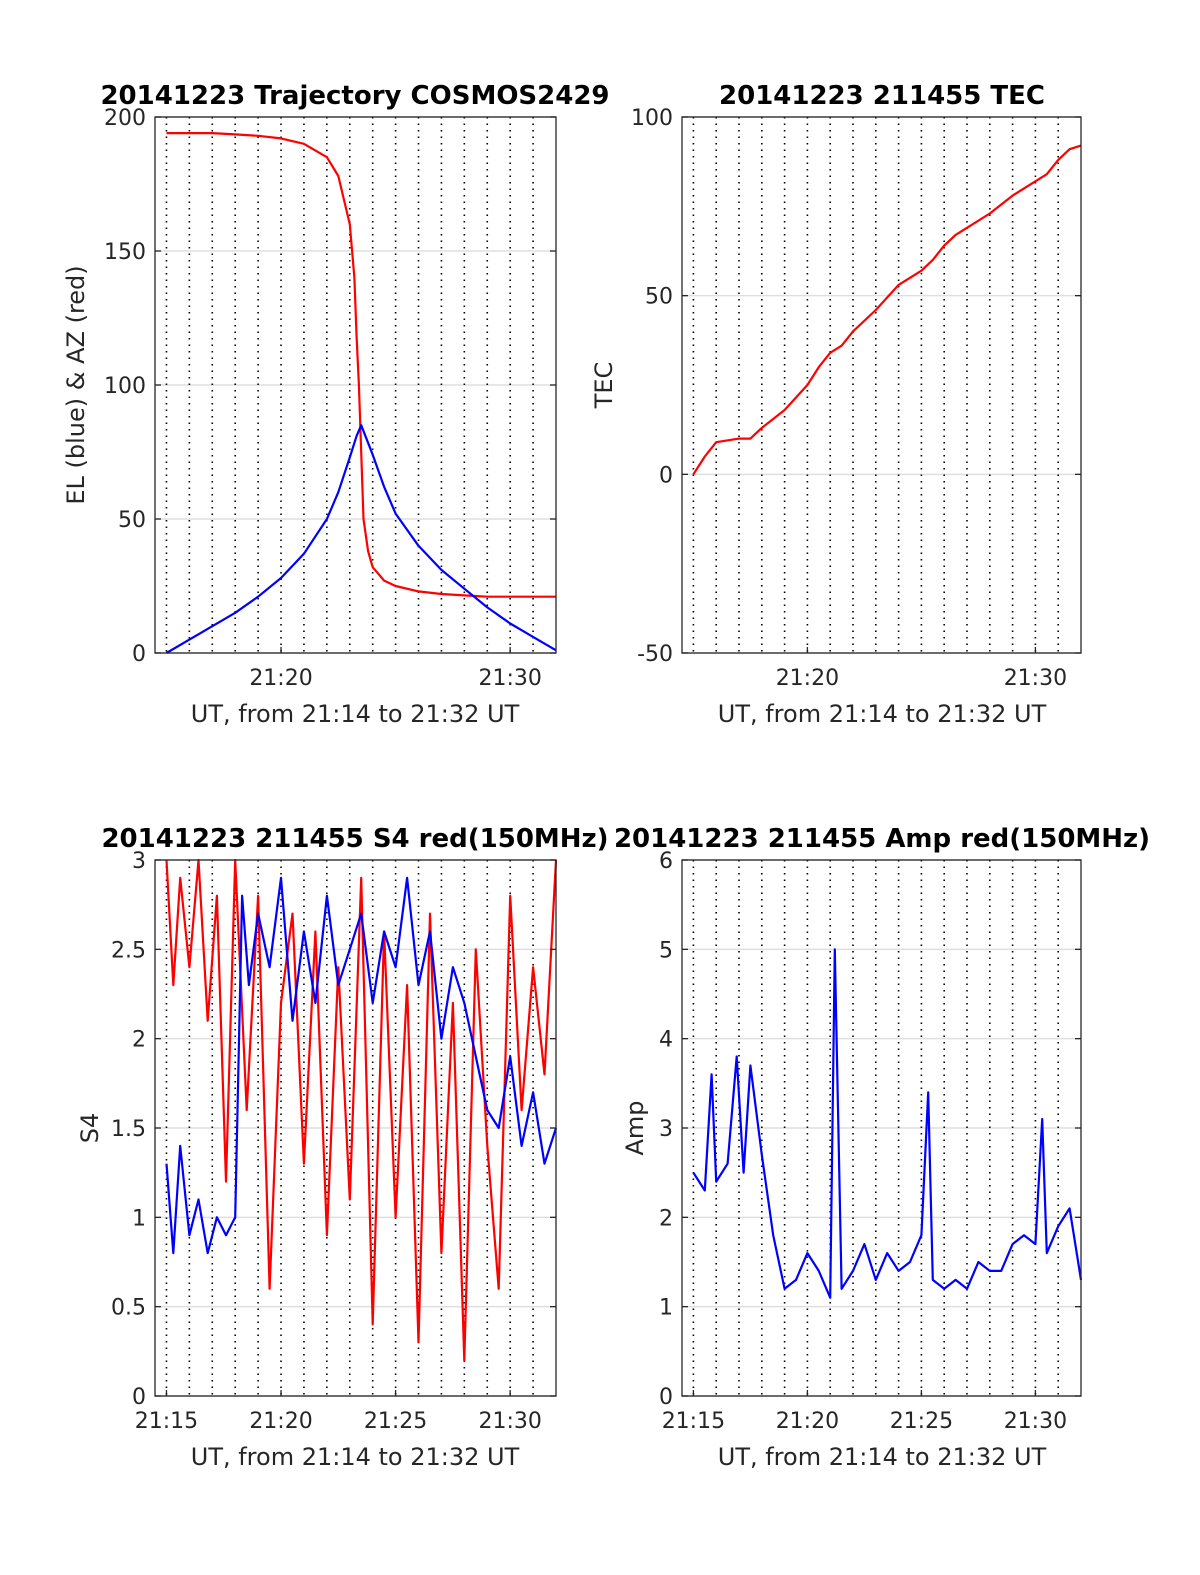 This screenshot has height=1575, width=1200. What do you see at coordinates (76, 384) in the screenshot?
I see `trajectory-ylabel: EL (blue) & AZ (red)` at bounding box center [76, 384].